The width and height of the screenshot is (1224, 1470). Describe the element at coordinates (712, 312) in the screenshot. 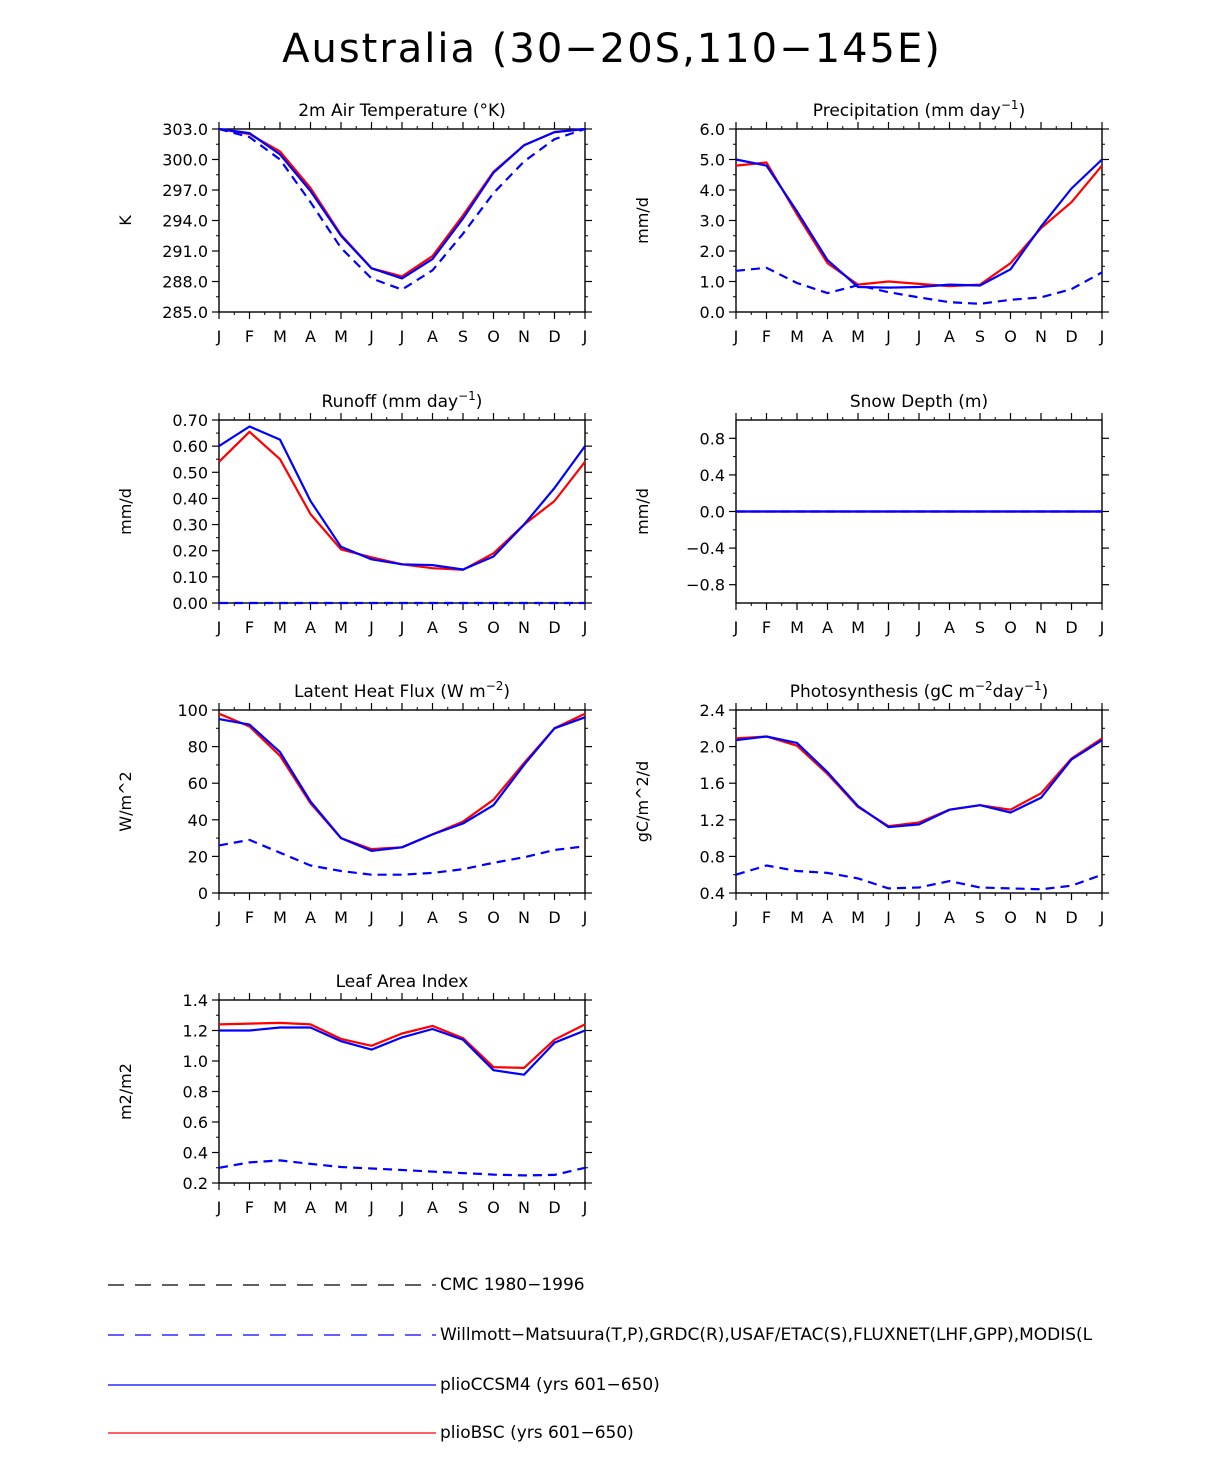

I see `y-tick-label: 0.0` at that location.